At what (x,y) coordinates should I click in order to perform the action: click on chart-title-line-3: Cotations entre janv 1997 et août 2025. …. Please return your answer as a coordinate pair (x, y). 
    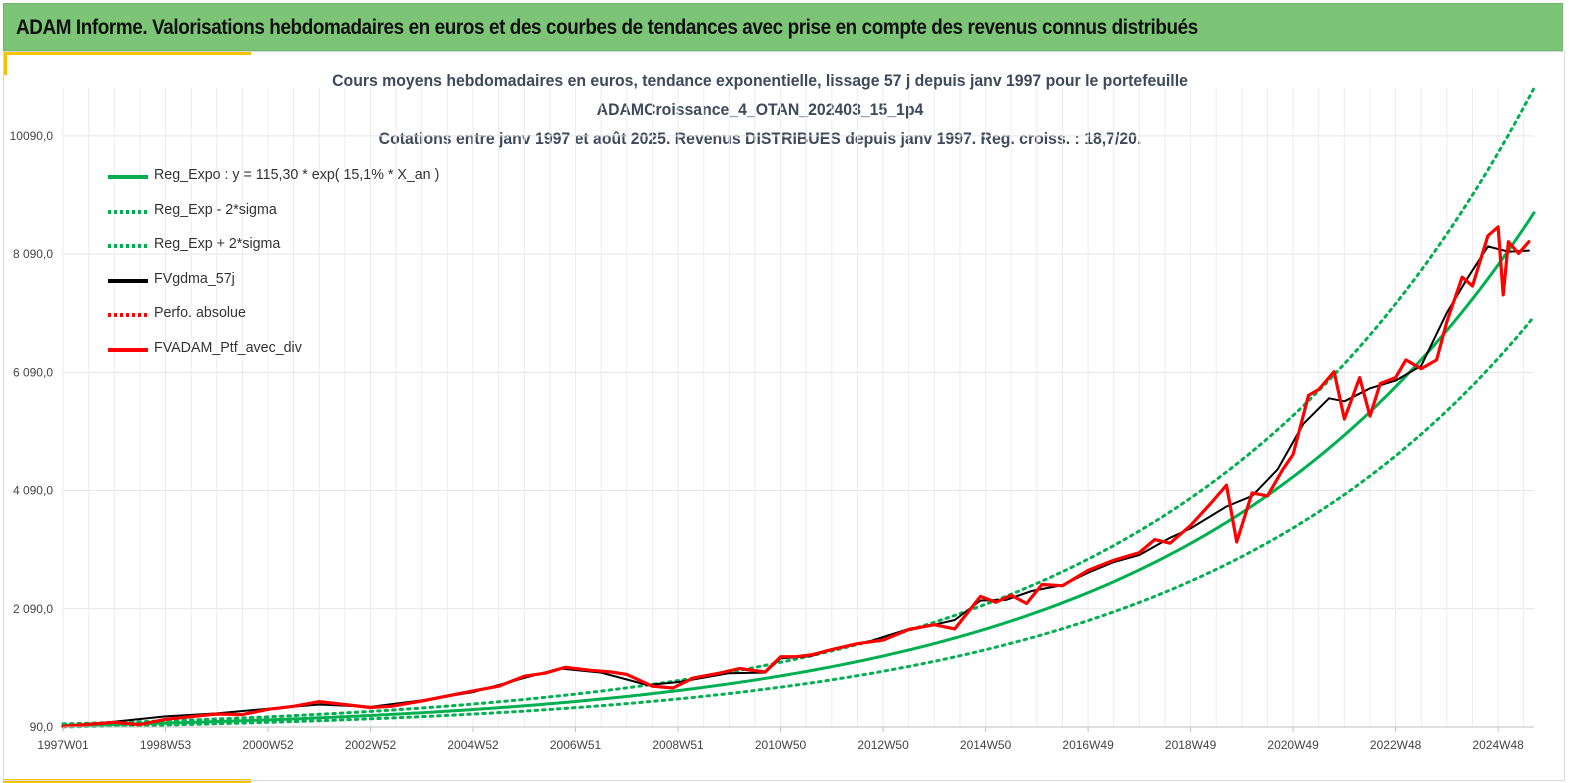
    Looking at the image, I should click on (760, 138).